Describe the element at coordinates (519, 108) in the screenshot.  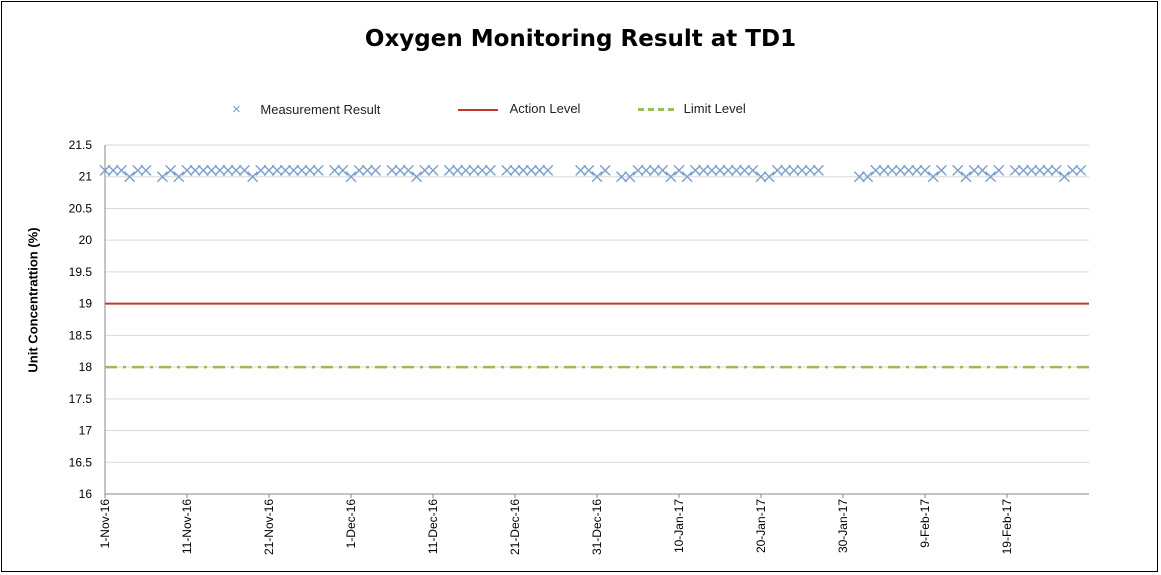
I see `legend-action: Action Level` at that location.